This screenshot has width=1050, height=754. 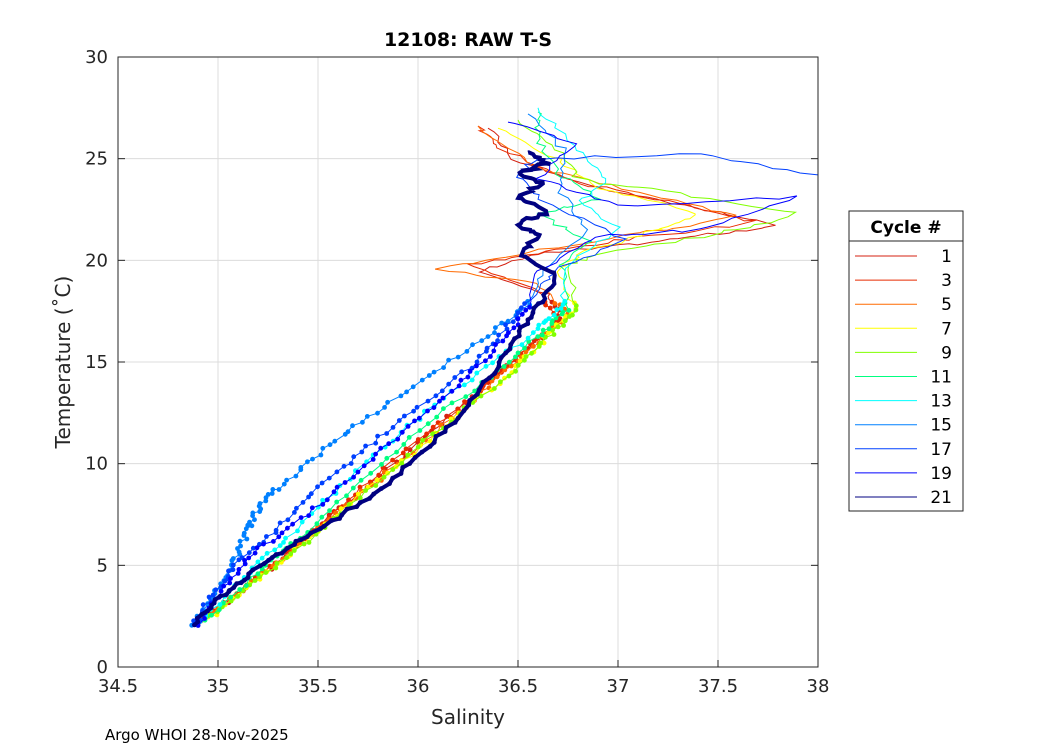 I want to click on legend-label: 7, so click(x=946, y=329).